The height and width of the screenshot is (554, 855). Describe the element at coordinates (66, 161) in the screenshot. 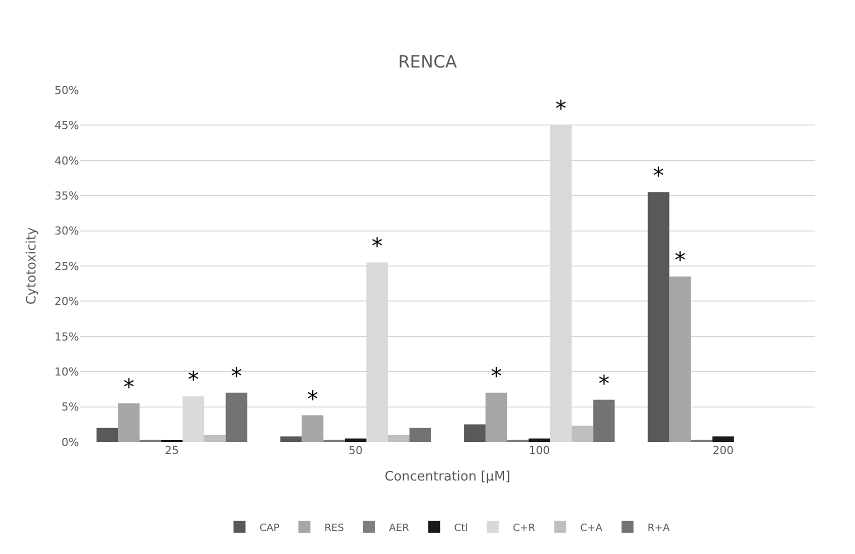

I see `y-tick-label: 40%` at that location.